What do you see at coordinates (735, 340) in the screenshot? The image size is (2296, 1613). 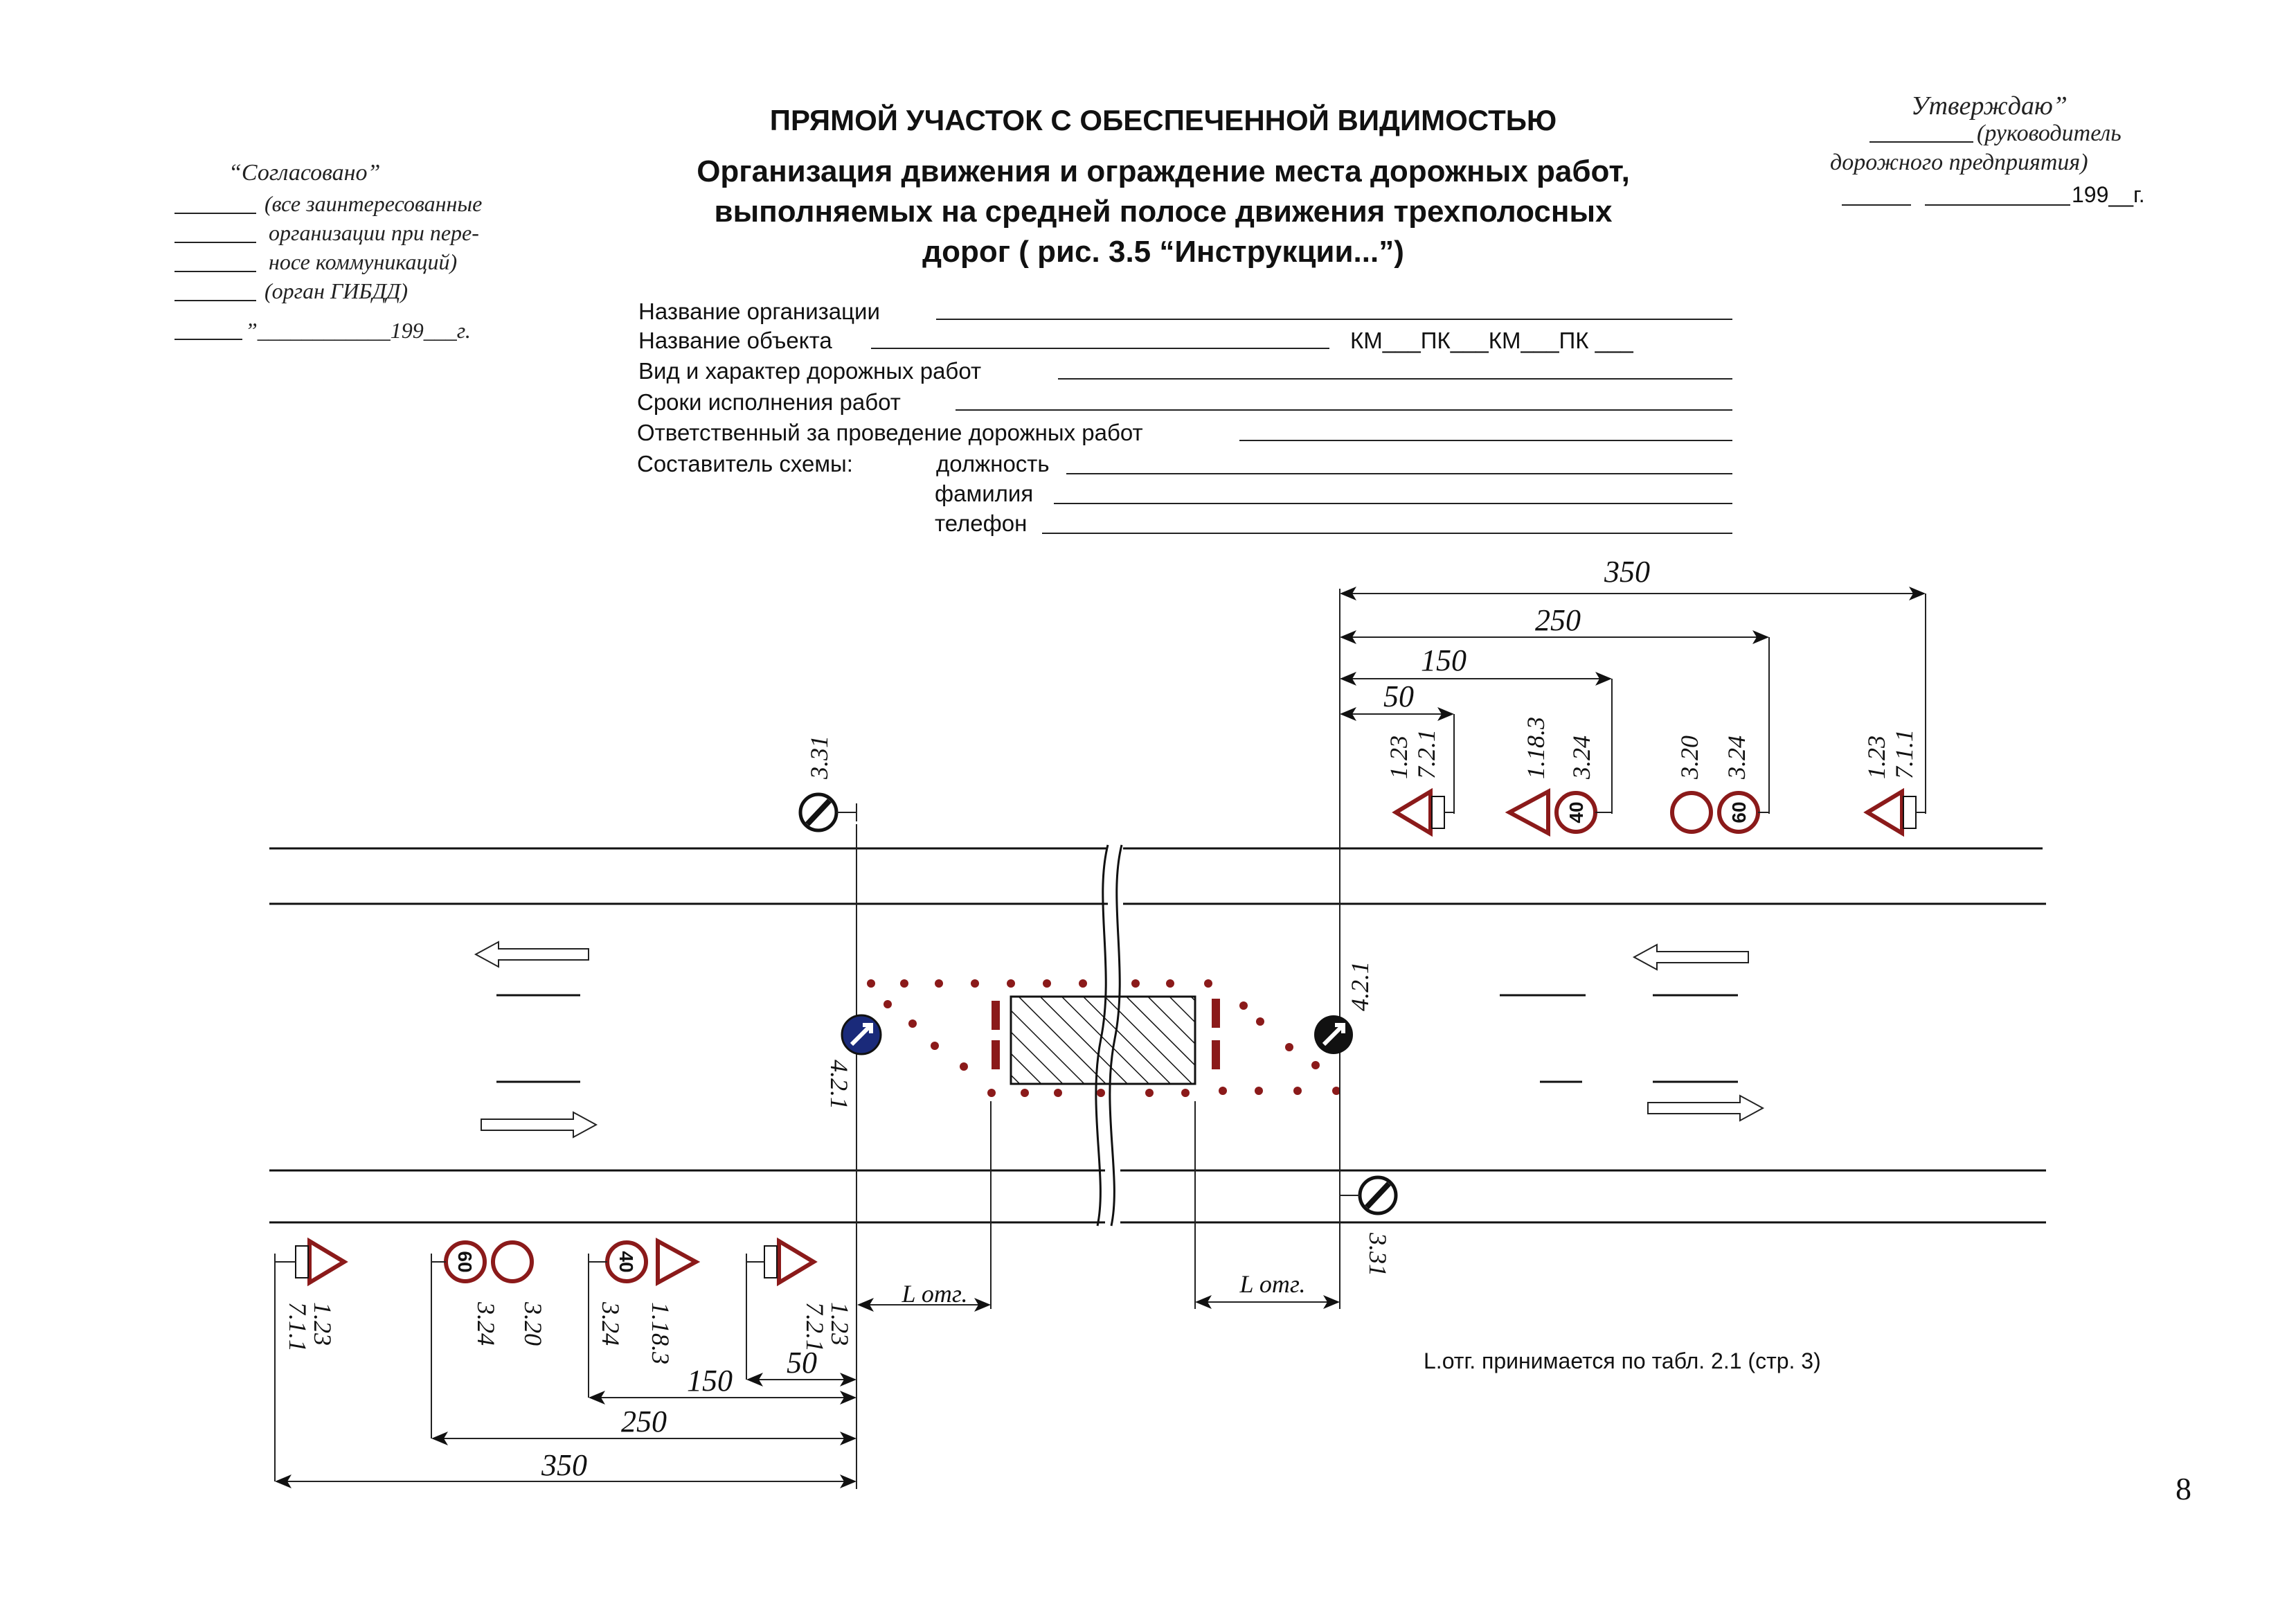 I see `svg-text: Название объекта` at bounding box center [735, 340].